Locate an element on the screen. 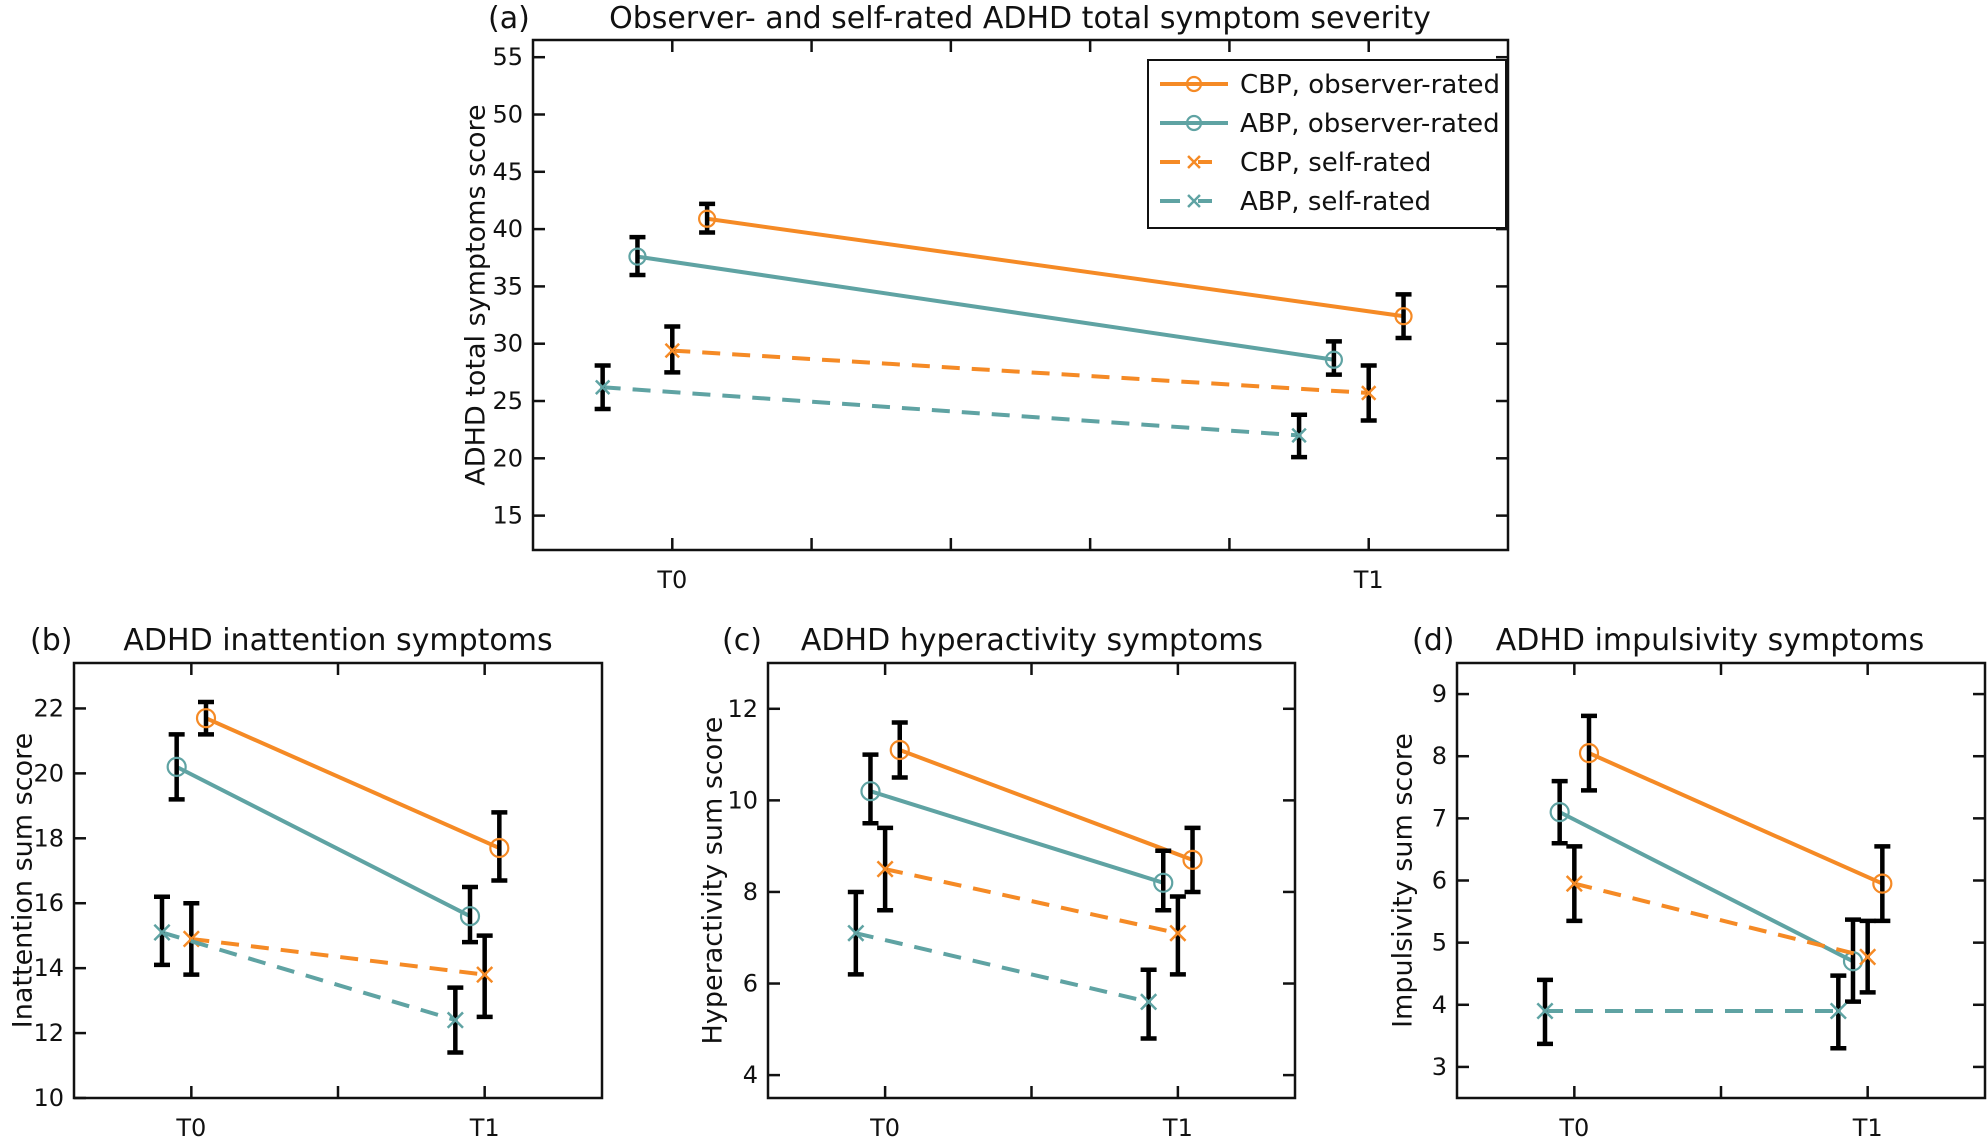  chart-title: ADHD hyperactivity symptoms is located at coordinates (1032, 640).